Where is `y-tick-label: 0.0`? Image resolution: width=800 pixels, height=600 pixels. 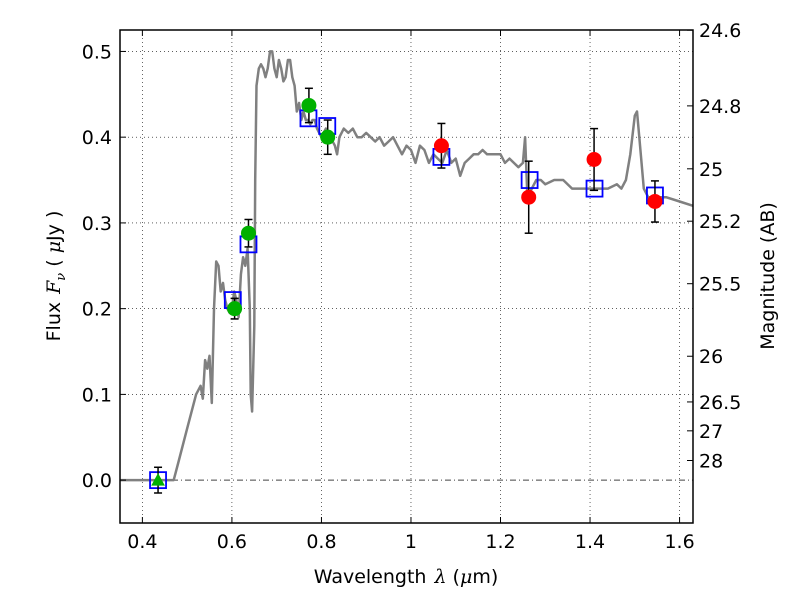
y-tick-label: 0.0 is located at coordinates (97, 481).